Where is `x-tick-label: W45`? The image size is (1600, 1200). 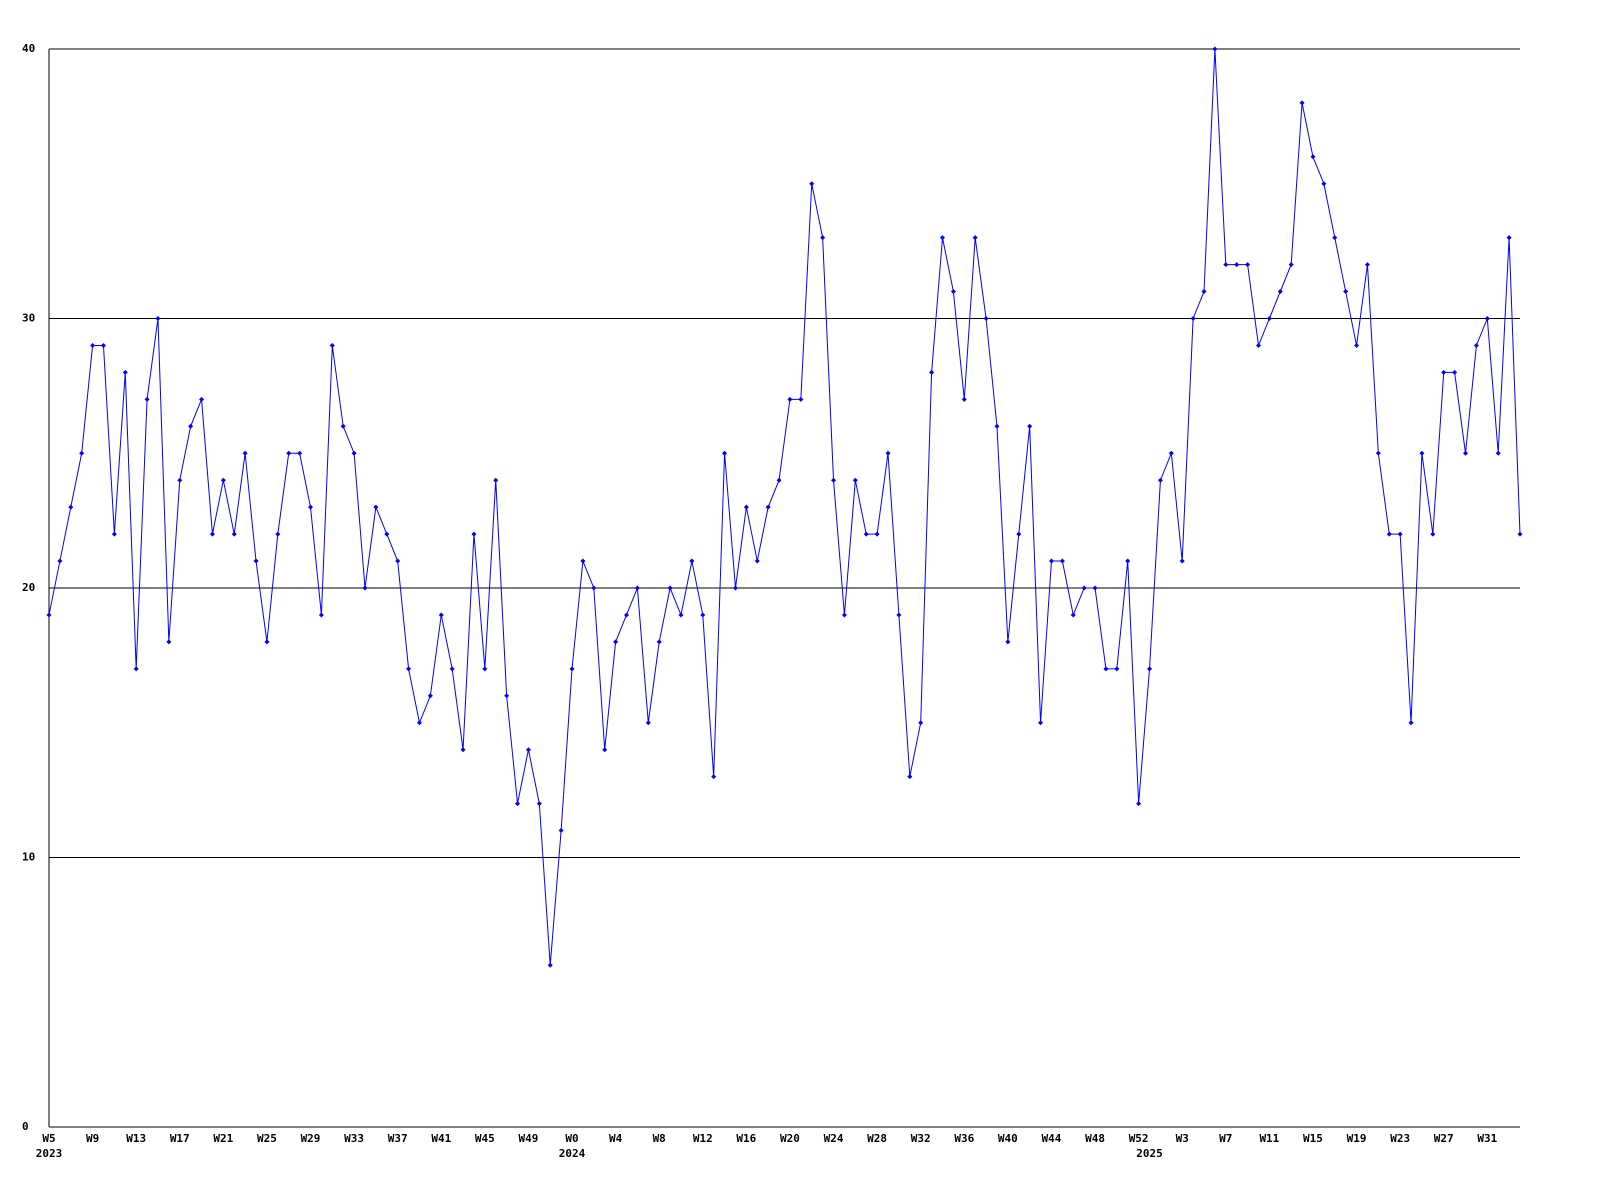 x-tick-label: W45 is located at coordinates (485, 1138).